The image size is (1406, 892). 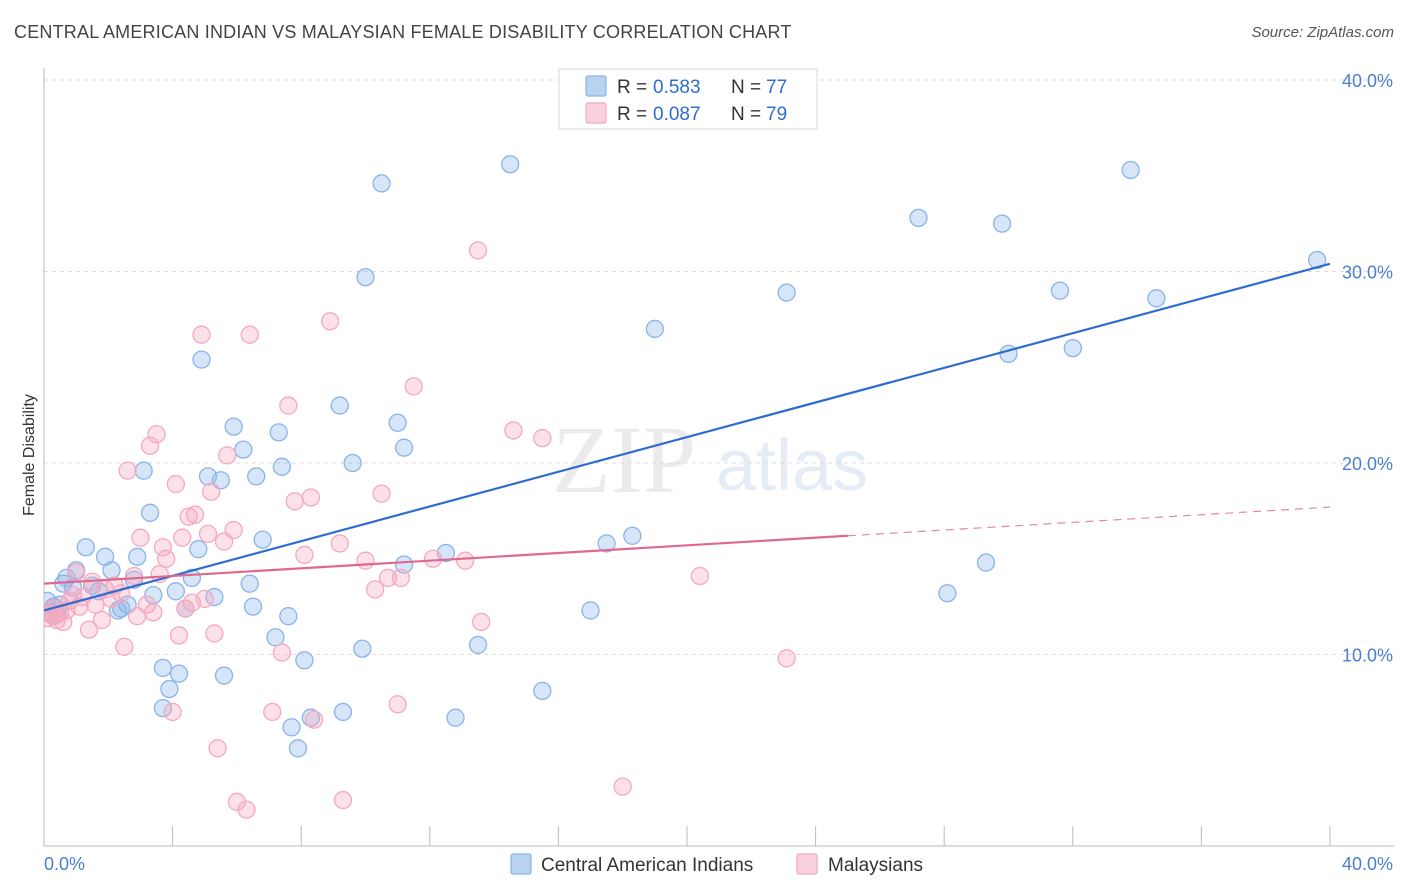 What do you see at coordinates (1322, 32) in the screenshot?
I see `source-credit: Source: ZipAtlas.com` at bounding box center [1322, 32].